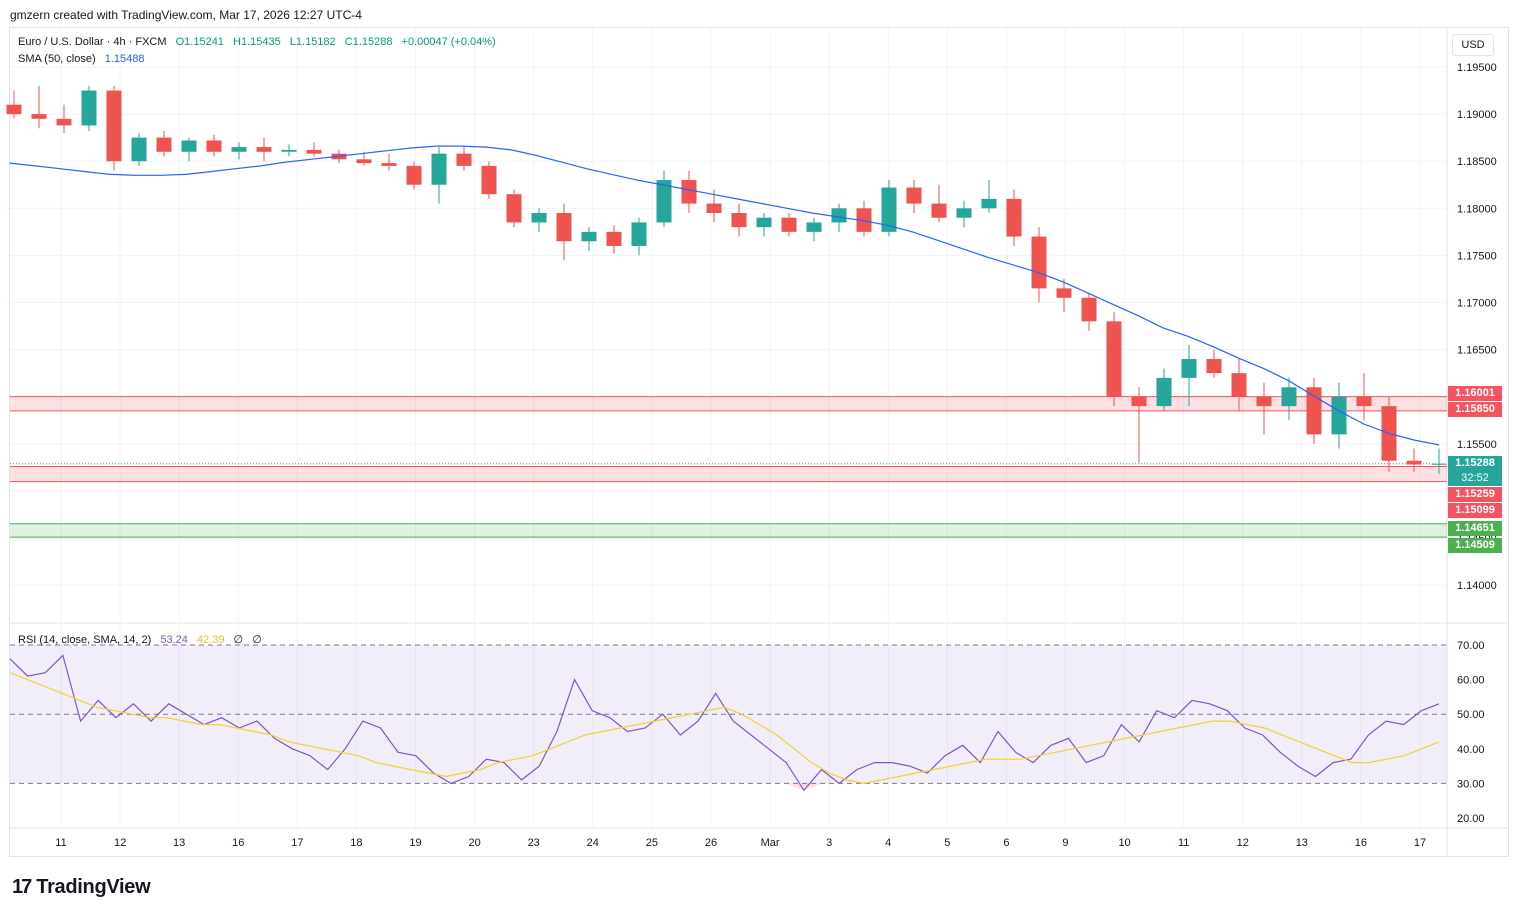 The width and height of the screenshot is (1519, 917). I want to click on rsi-tick-label: 20.00, so click(1471, 819).